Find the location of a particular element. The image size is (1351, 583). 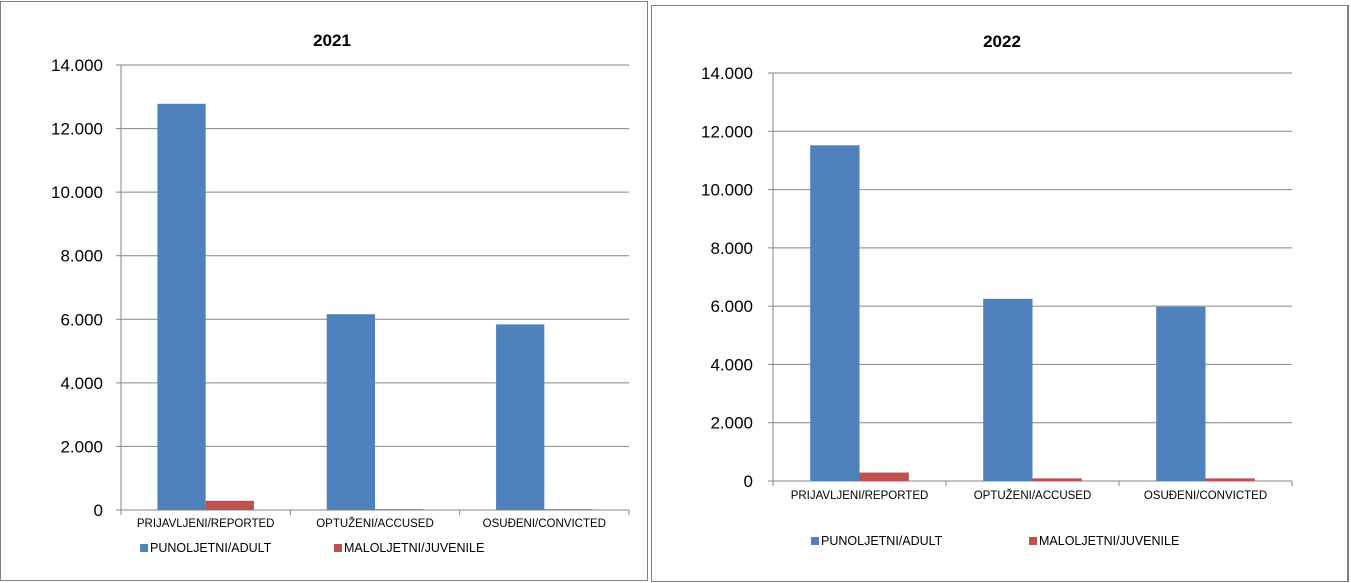

chart-title: 2022 is located at coordinates (1002, 41).